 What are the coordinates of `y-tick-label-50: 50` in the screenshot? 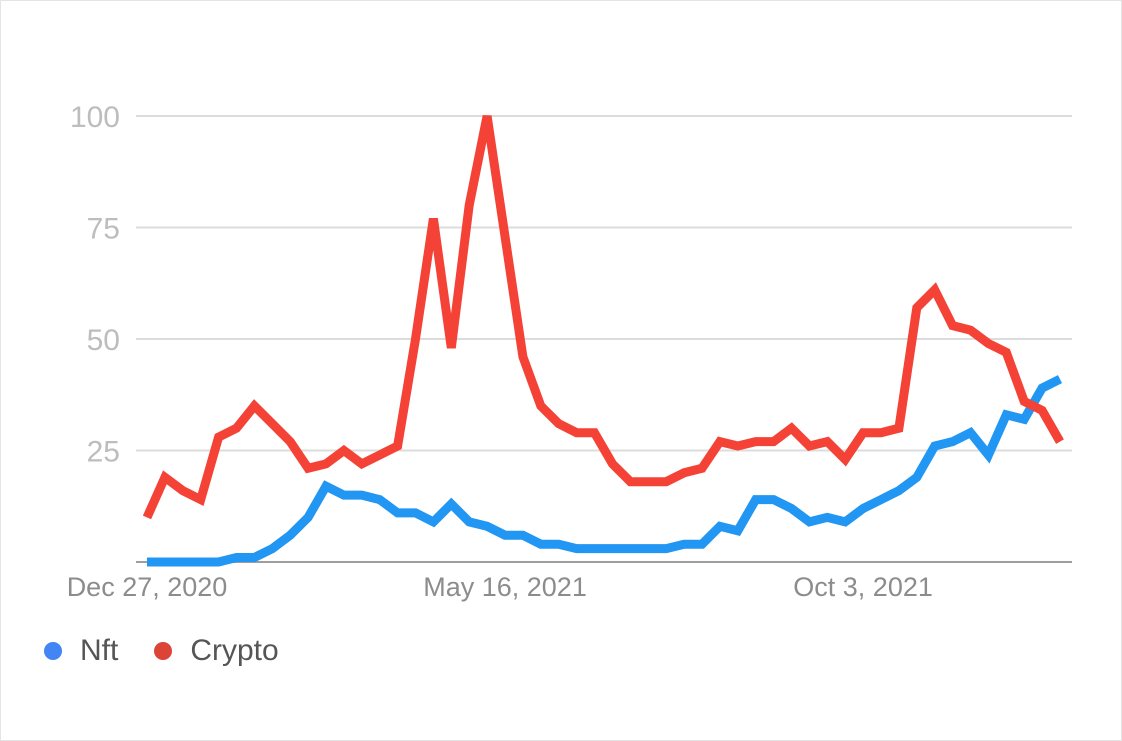 It's located at (103, 340).